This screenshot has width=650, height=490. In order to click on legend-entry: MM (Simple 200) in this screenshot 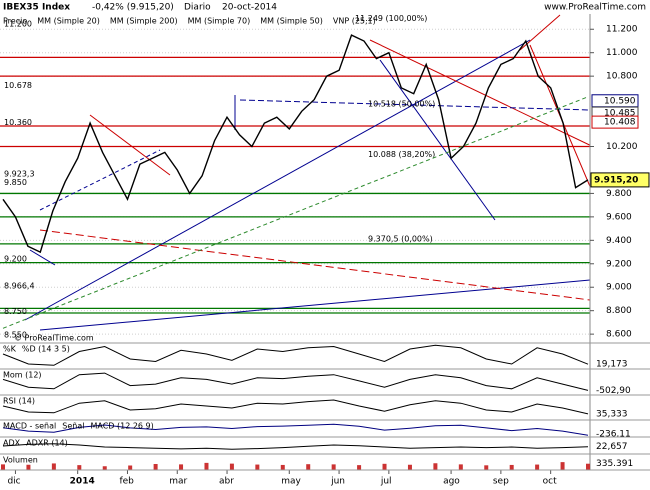, I will do `click(144, 21)`.